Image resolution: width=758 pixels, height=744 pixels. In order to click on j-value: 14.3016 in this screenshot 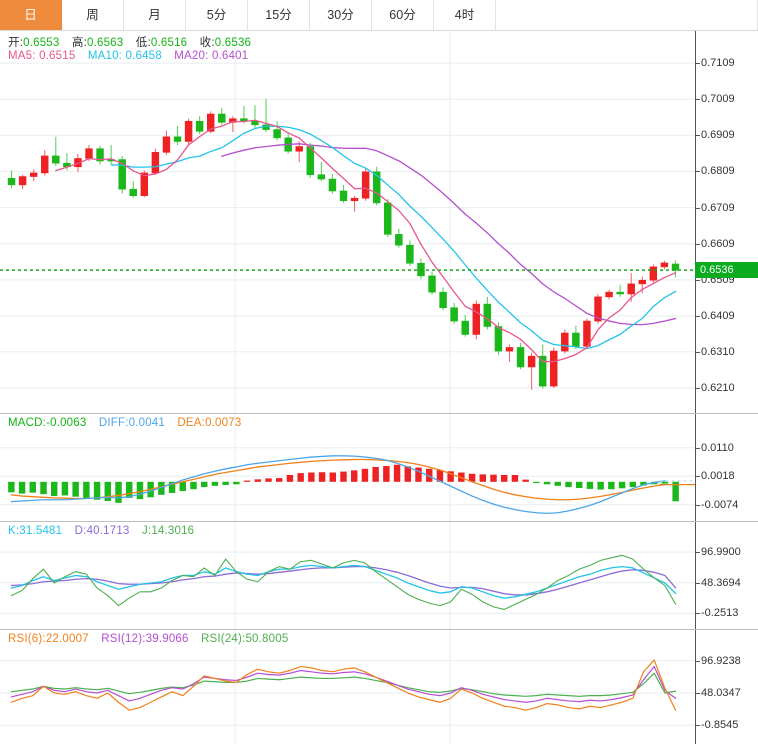, I will do `click(173, 531)`.